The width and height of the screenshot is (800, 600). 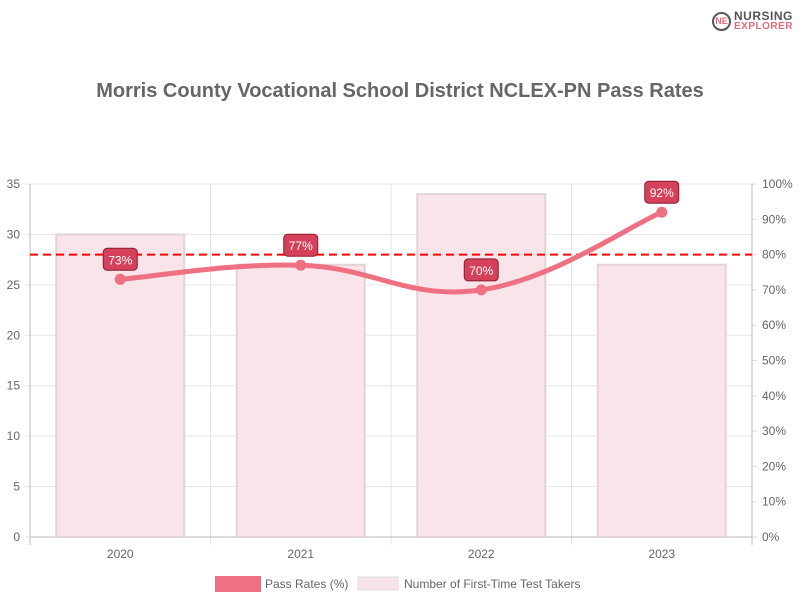 What do you see at coordinates (14, 436) in the screenshot?
I see `y-left-tick-label: 10` at bounding box center [14, 436].